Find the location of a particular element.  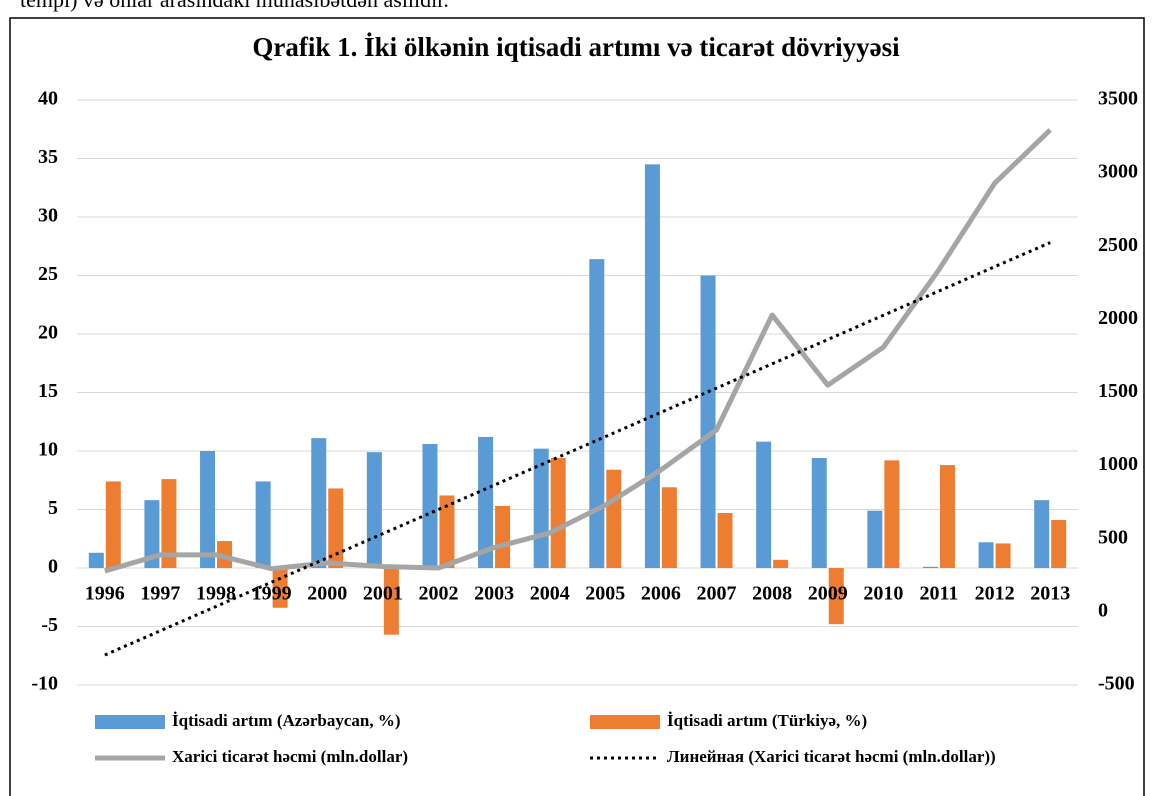

legend-label: Xarici ticarət həcmi (mln.dollar) is located at coordinates (290, 756).